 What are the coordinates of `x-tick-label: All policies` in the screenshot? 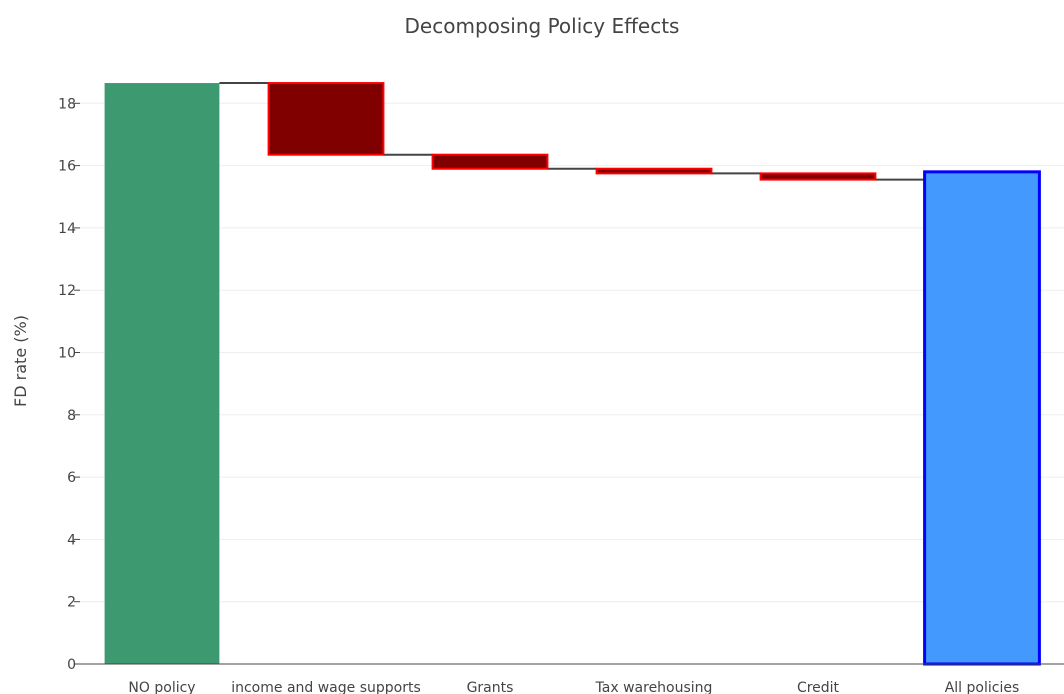 It's located at (982, 687).